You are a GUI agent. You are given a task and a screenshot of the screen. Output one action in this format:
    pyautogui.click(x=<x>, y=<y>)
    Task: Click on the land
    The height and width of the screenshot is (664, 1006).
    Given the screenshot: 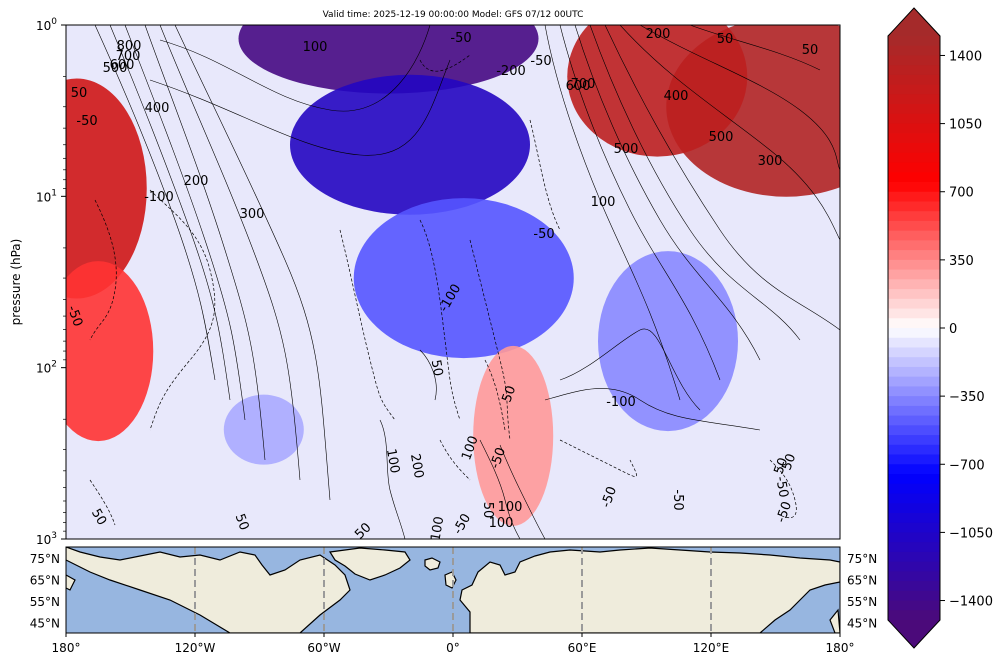 What is the action you would take?
    pyautogui.click(x=453, y=590)
    